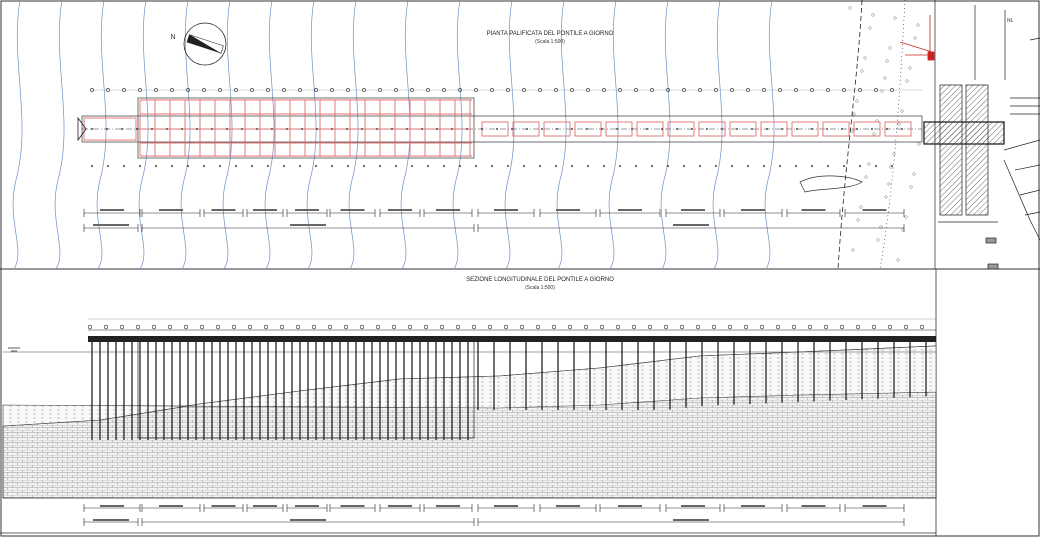 The image size is (1040, 537). Describe the element at coordinates (540, 288) in the screenshot. I see `section-scale: (Scala 1:500)` at that location.